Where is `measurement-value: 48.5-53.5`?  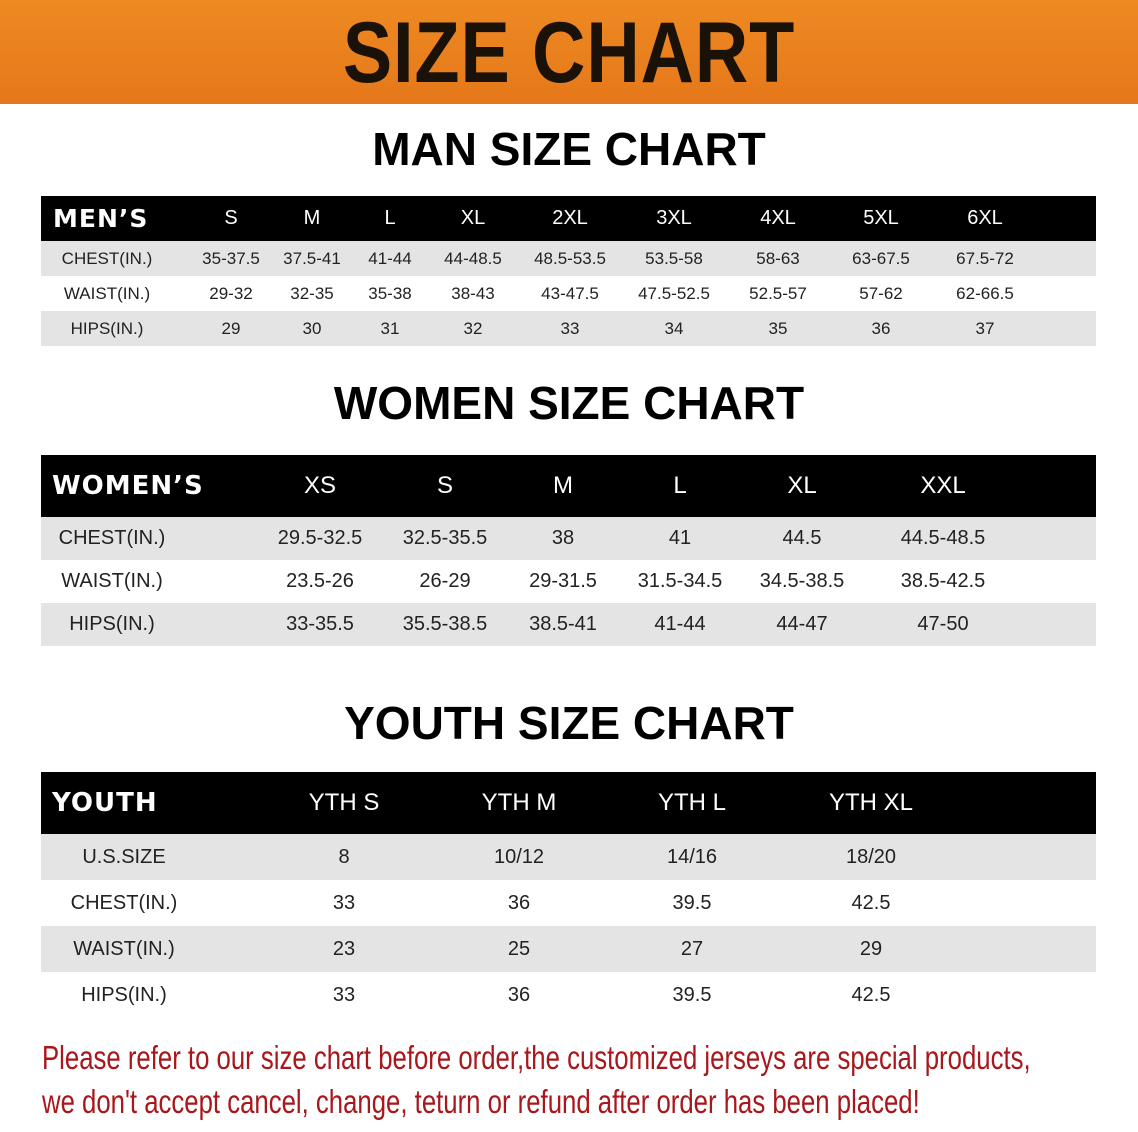
measurement-value: 48.5-53.5 is located at coordinates (570, 258).